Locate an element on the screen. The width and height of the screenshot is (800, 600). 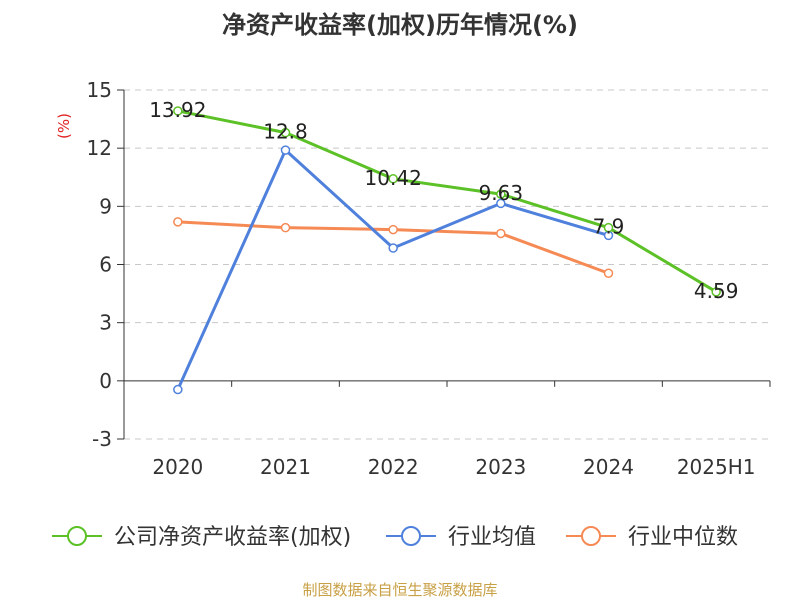
x-tick-label: 2020 is located at coordinates (177, 467).